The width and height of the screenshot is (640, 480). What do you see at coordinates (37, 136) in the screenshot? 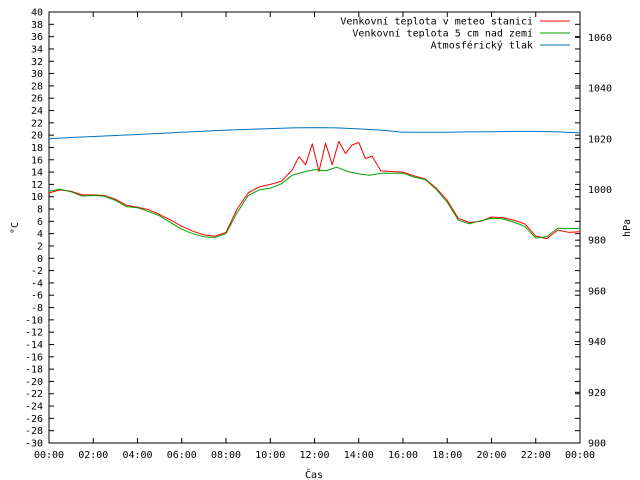
I see `y-tick-label: 20` at bounding box center [37, 136].